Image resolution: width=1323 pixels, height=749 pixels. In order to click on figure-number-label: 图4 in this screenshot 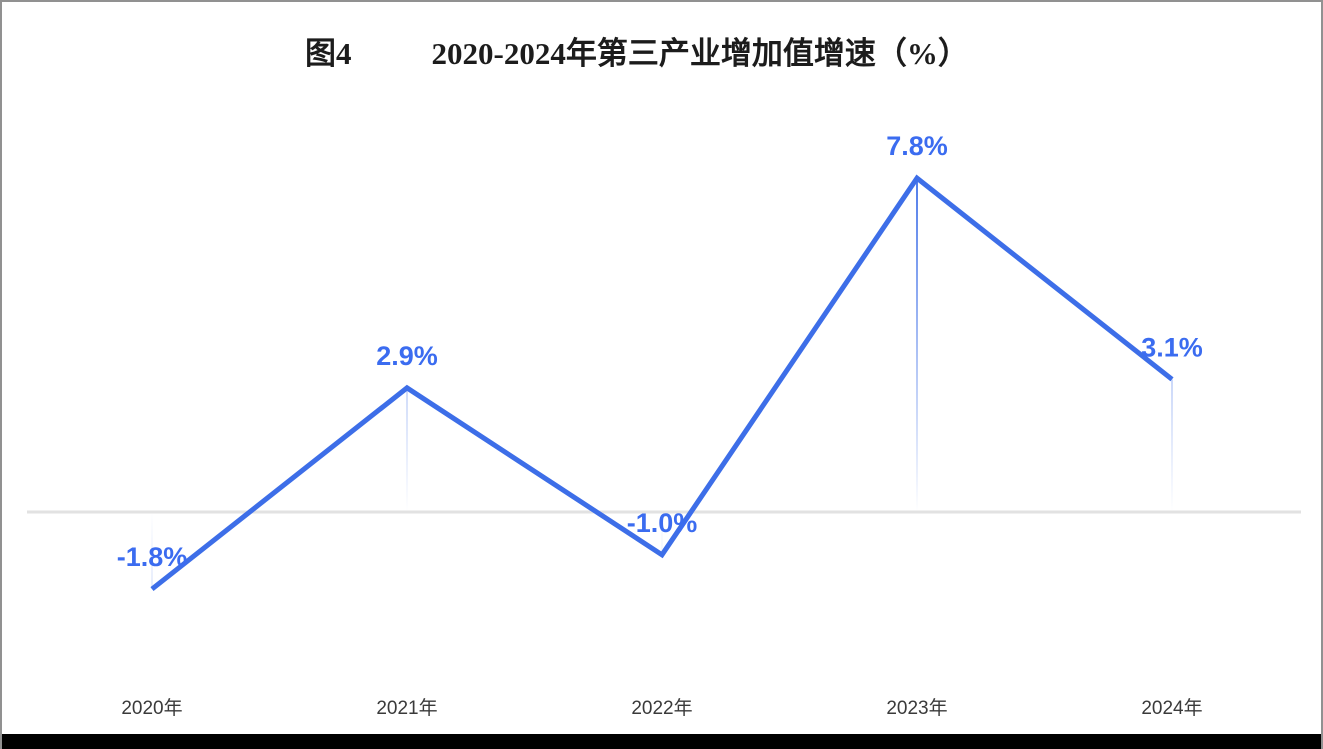, I will do `click(328, 53)`.